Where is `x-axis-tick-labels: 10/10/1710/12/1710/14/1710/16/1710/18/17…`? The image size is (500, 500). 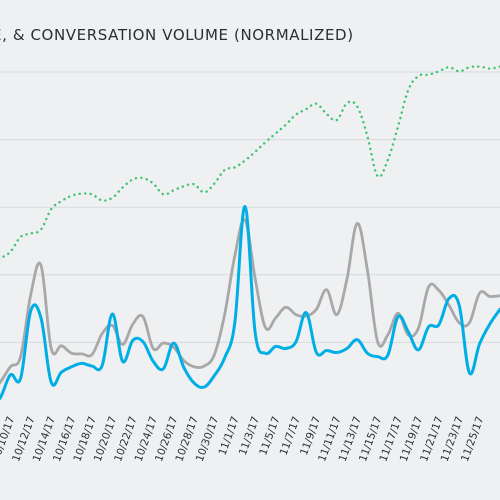 x-axis-tick-labels: 10/10/1710/12/1710/14/1710/16/1710/18/17… is located at coordinates (243, 439).